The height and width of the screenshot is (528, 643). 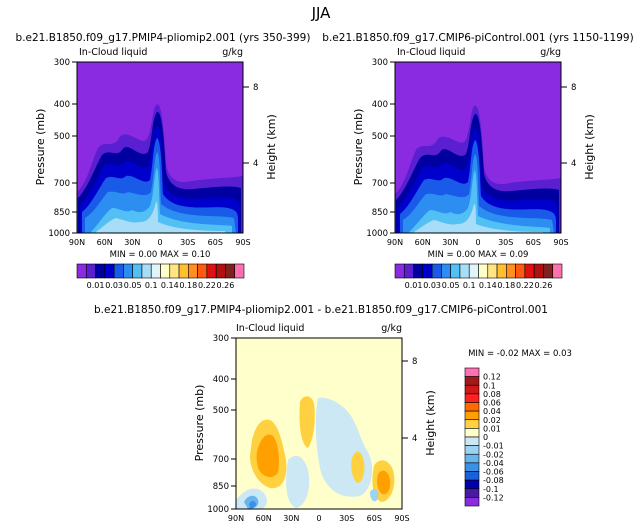 I want to click on panel3-units: g/kg, so click(x=391, y=328).